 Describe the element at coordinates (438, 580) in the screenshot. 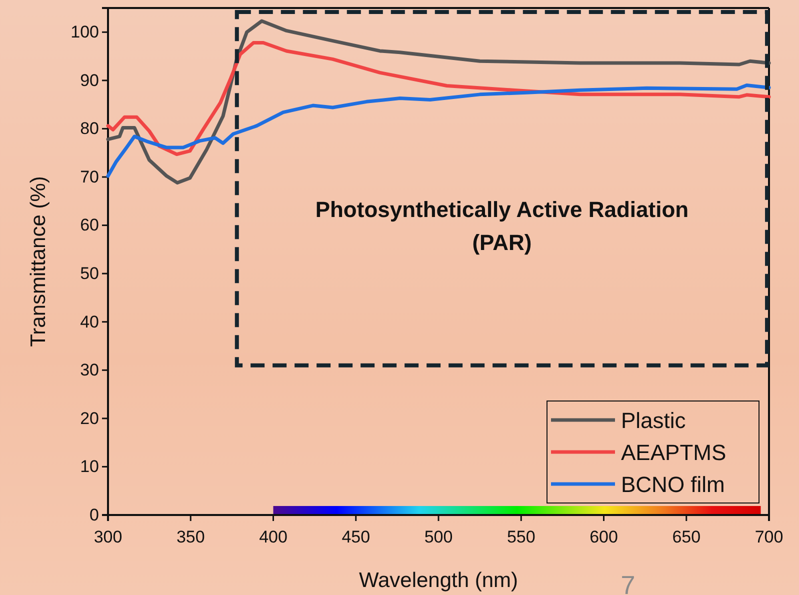

I see `x-axis-title: Wavelength (nm)` at that location.